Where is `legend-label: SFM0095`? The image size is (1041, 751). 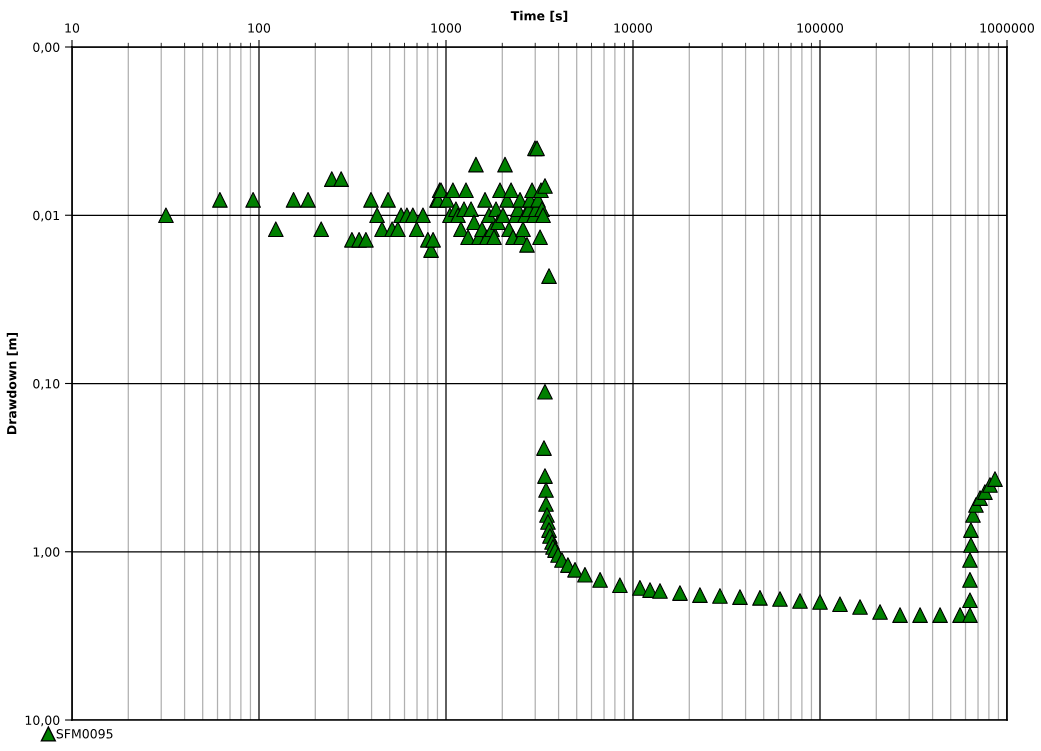
legend-label: SFM0095 is located at coordinates (84, 734).